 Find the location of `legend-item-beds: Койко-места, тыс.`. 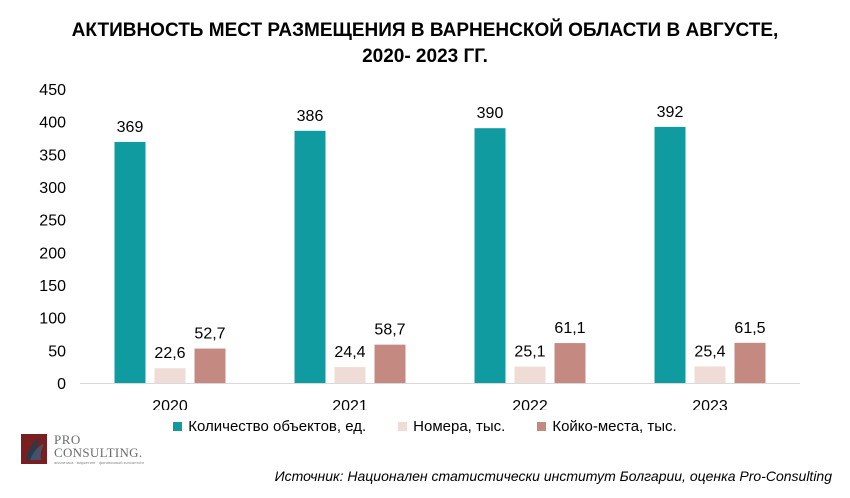

legend-item-beds: Койко-места, тыс. is located at coordinates (607, 426).